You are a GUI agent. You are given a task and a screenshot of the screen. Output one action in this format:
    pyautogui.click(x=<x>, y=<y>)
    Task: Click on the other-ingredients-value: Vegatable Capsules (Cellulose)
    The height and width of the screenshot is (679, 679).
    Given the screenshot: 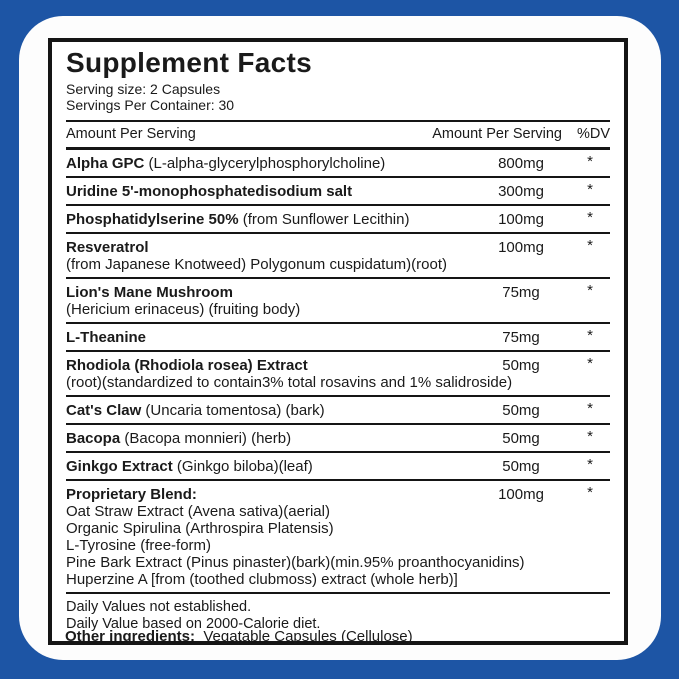 What is the action you would take?
    pyautogui.click(x=308, y=636)
    